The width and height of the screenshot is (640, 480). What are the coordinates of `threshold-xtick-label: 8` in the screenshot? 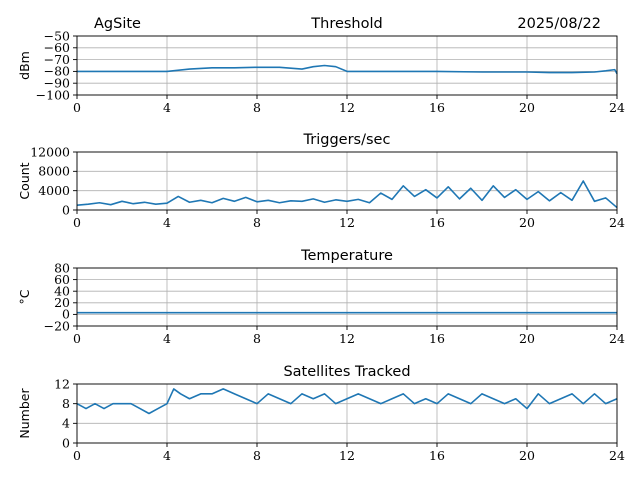 It's located at (257, 107).